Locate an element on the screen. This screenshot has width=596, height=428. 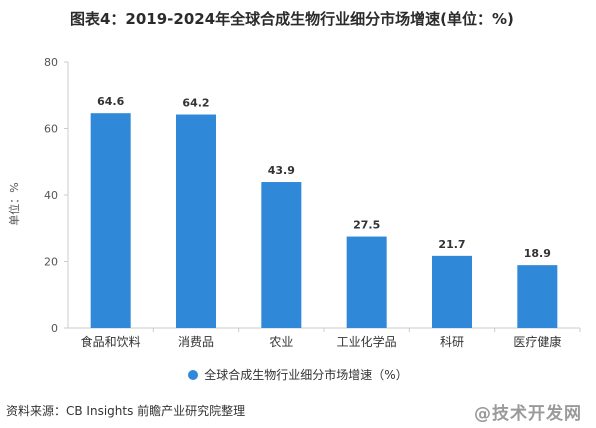
x-tick-label: 科研 is located at coordinates (452, 342).